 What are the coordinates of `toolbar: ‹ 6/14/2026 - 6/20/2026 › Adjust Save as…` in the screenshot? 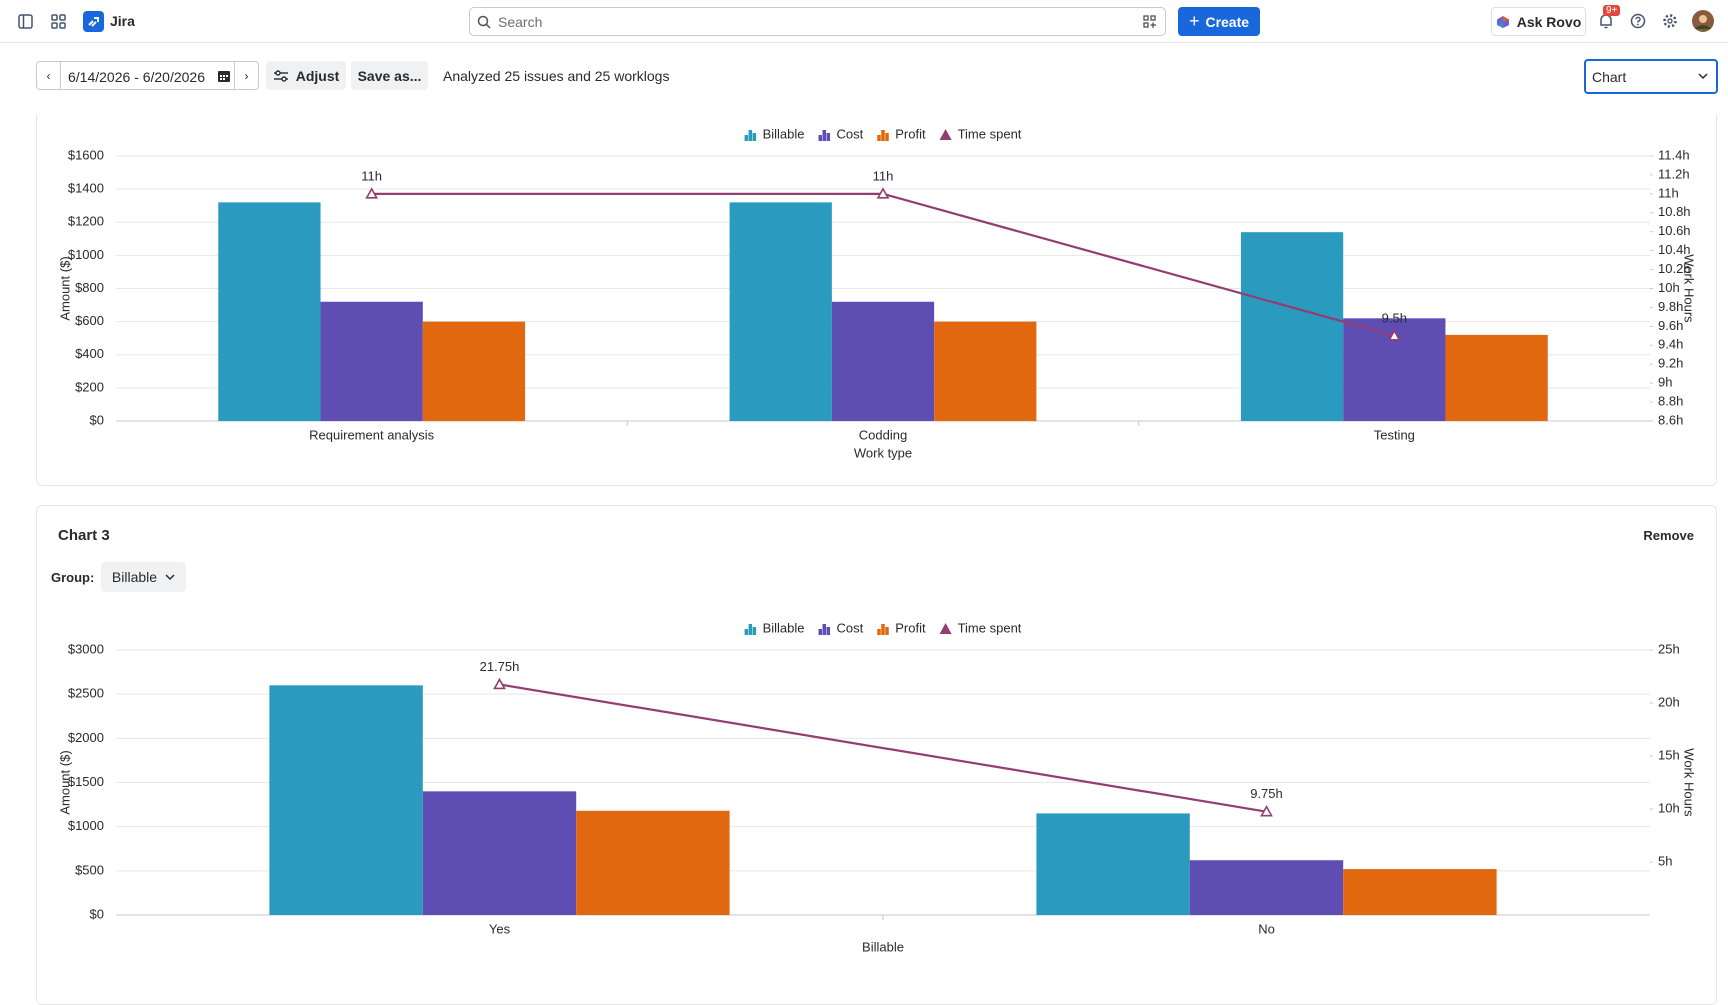 It's located at (864, 79).